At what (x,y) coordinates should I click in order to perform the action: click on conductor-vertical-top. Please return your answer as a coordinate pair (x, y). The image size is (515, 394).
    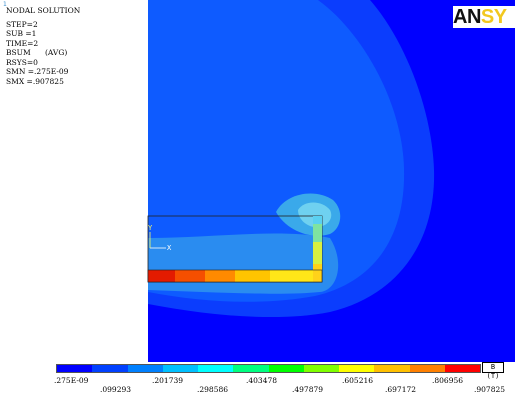
    Looking at the image, I should click on (317, 220).